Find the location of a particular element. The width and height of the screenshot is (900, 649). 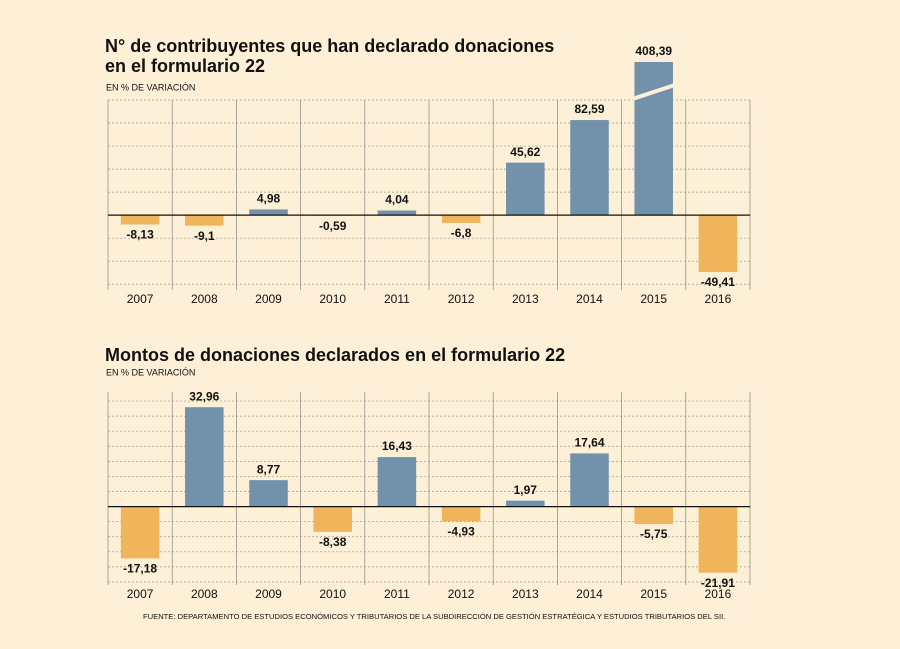

data-label: 45,62 is located at coordinates (525, 152).